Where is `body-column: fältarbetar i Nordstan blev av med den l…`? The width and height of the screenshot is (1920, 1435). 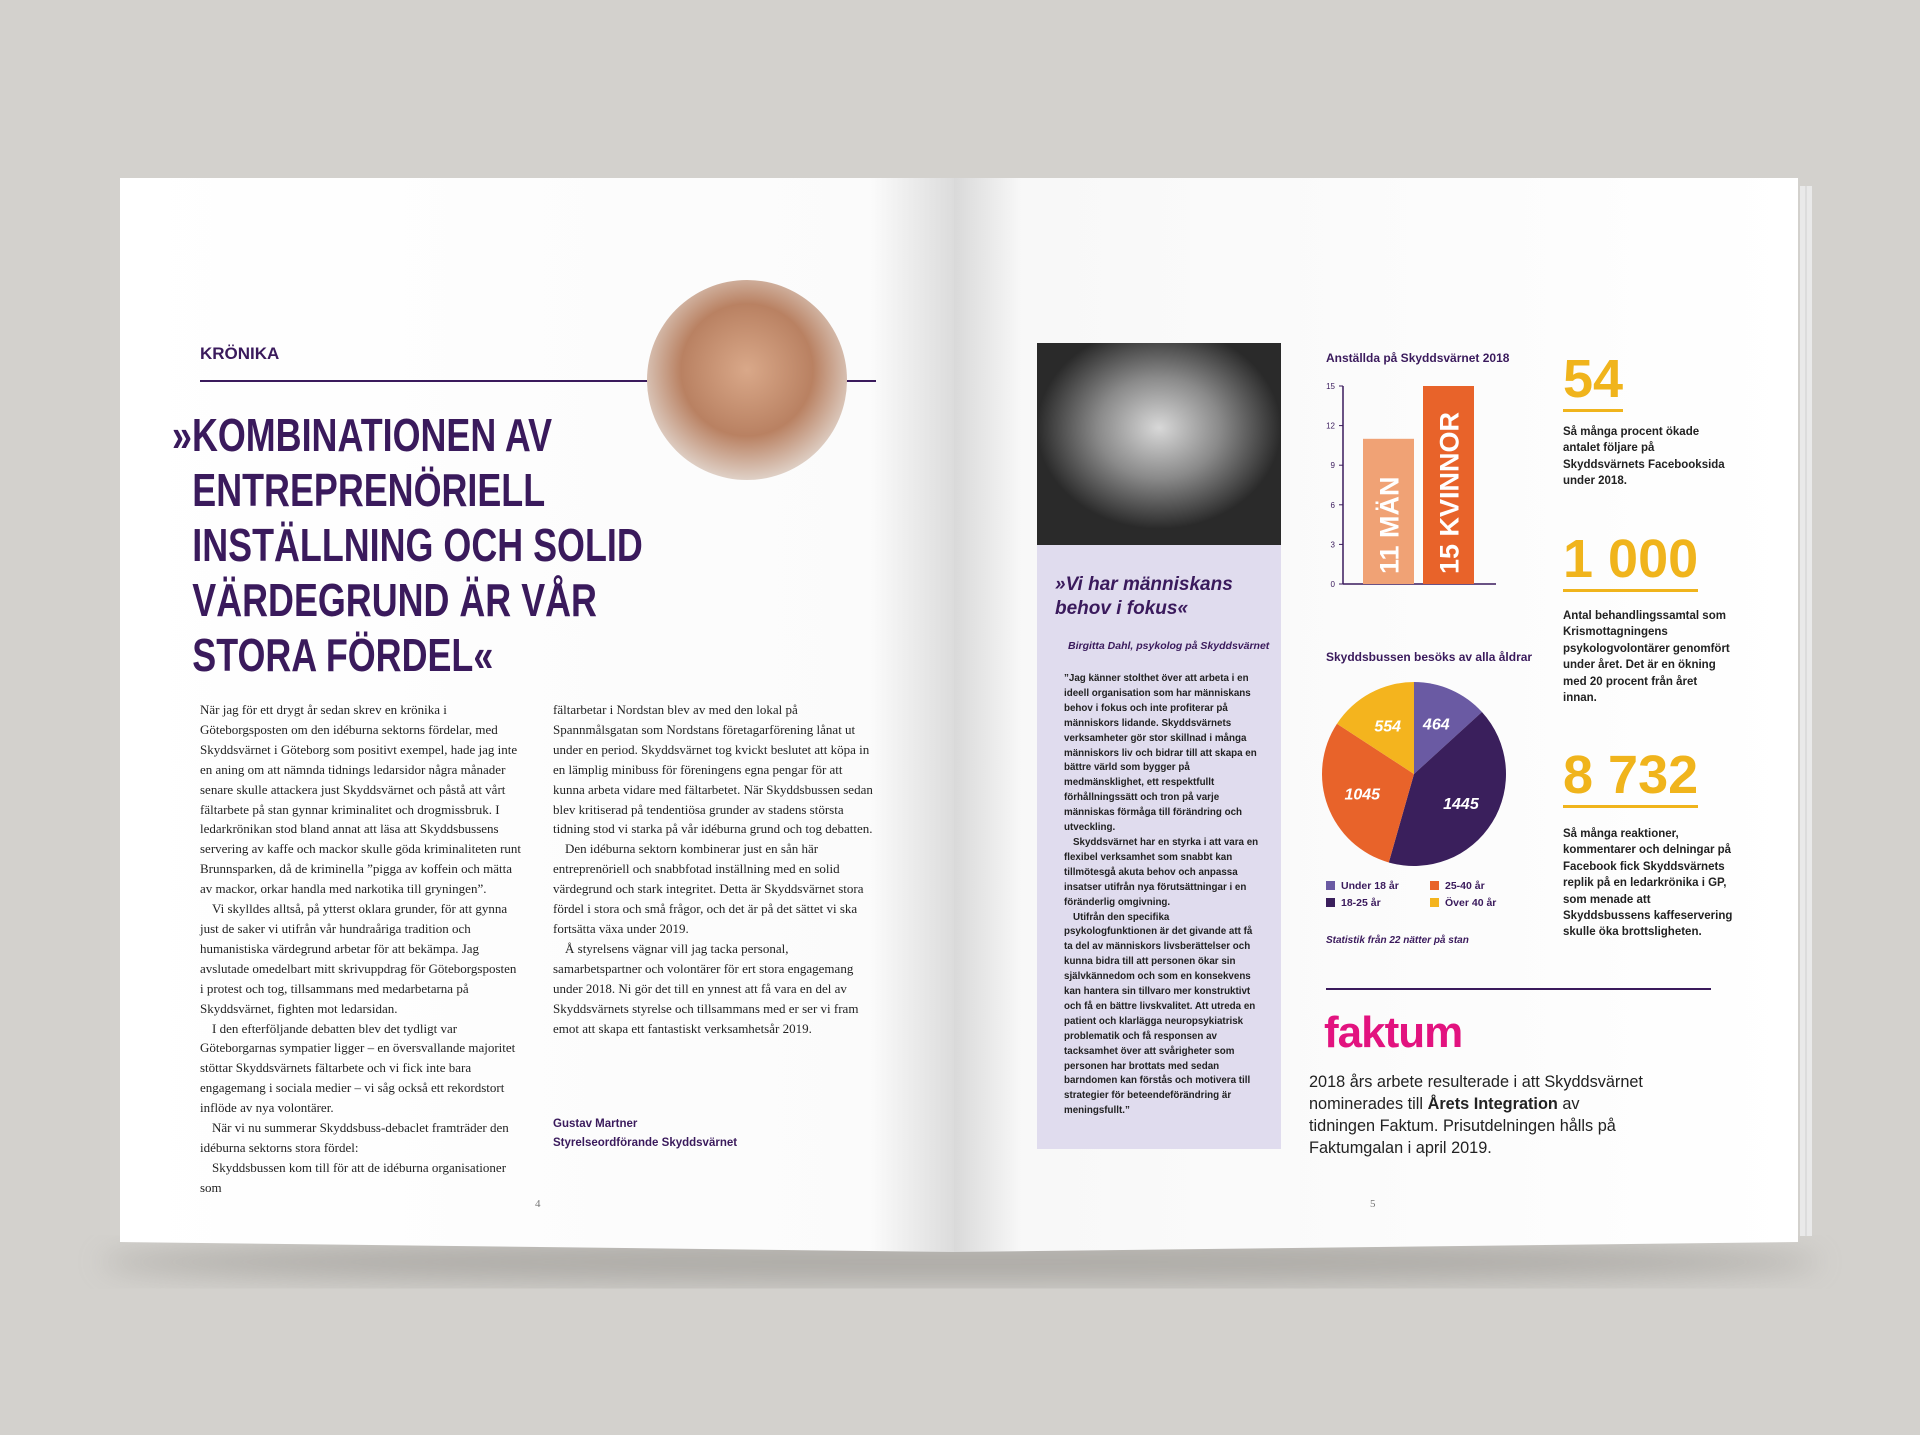
body-column: fältarbetar i Nordstan blev av med den l… is located at coordinates (714, 869).